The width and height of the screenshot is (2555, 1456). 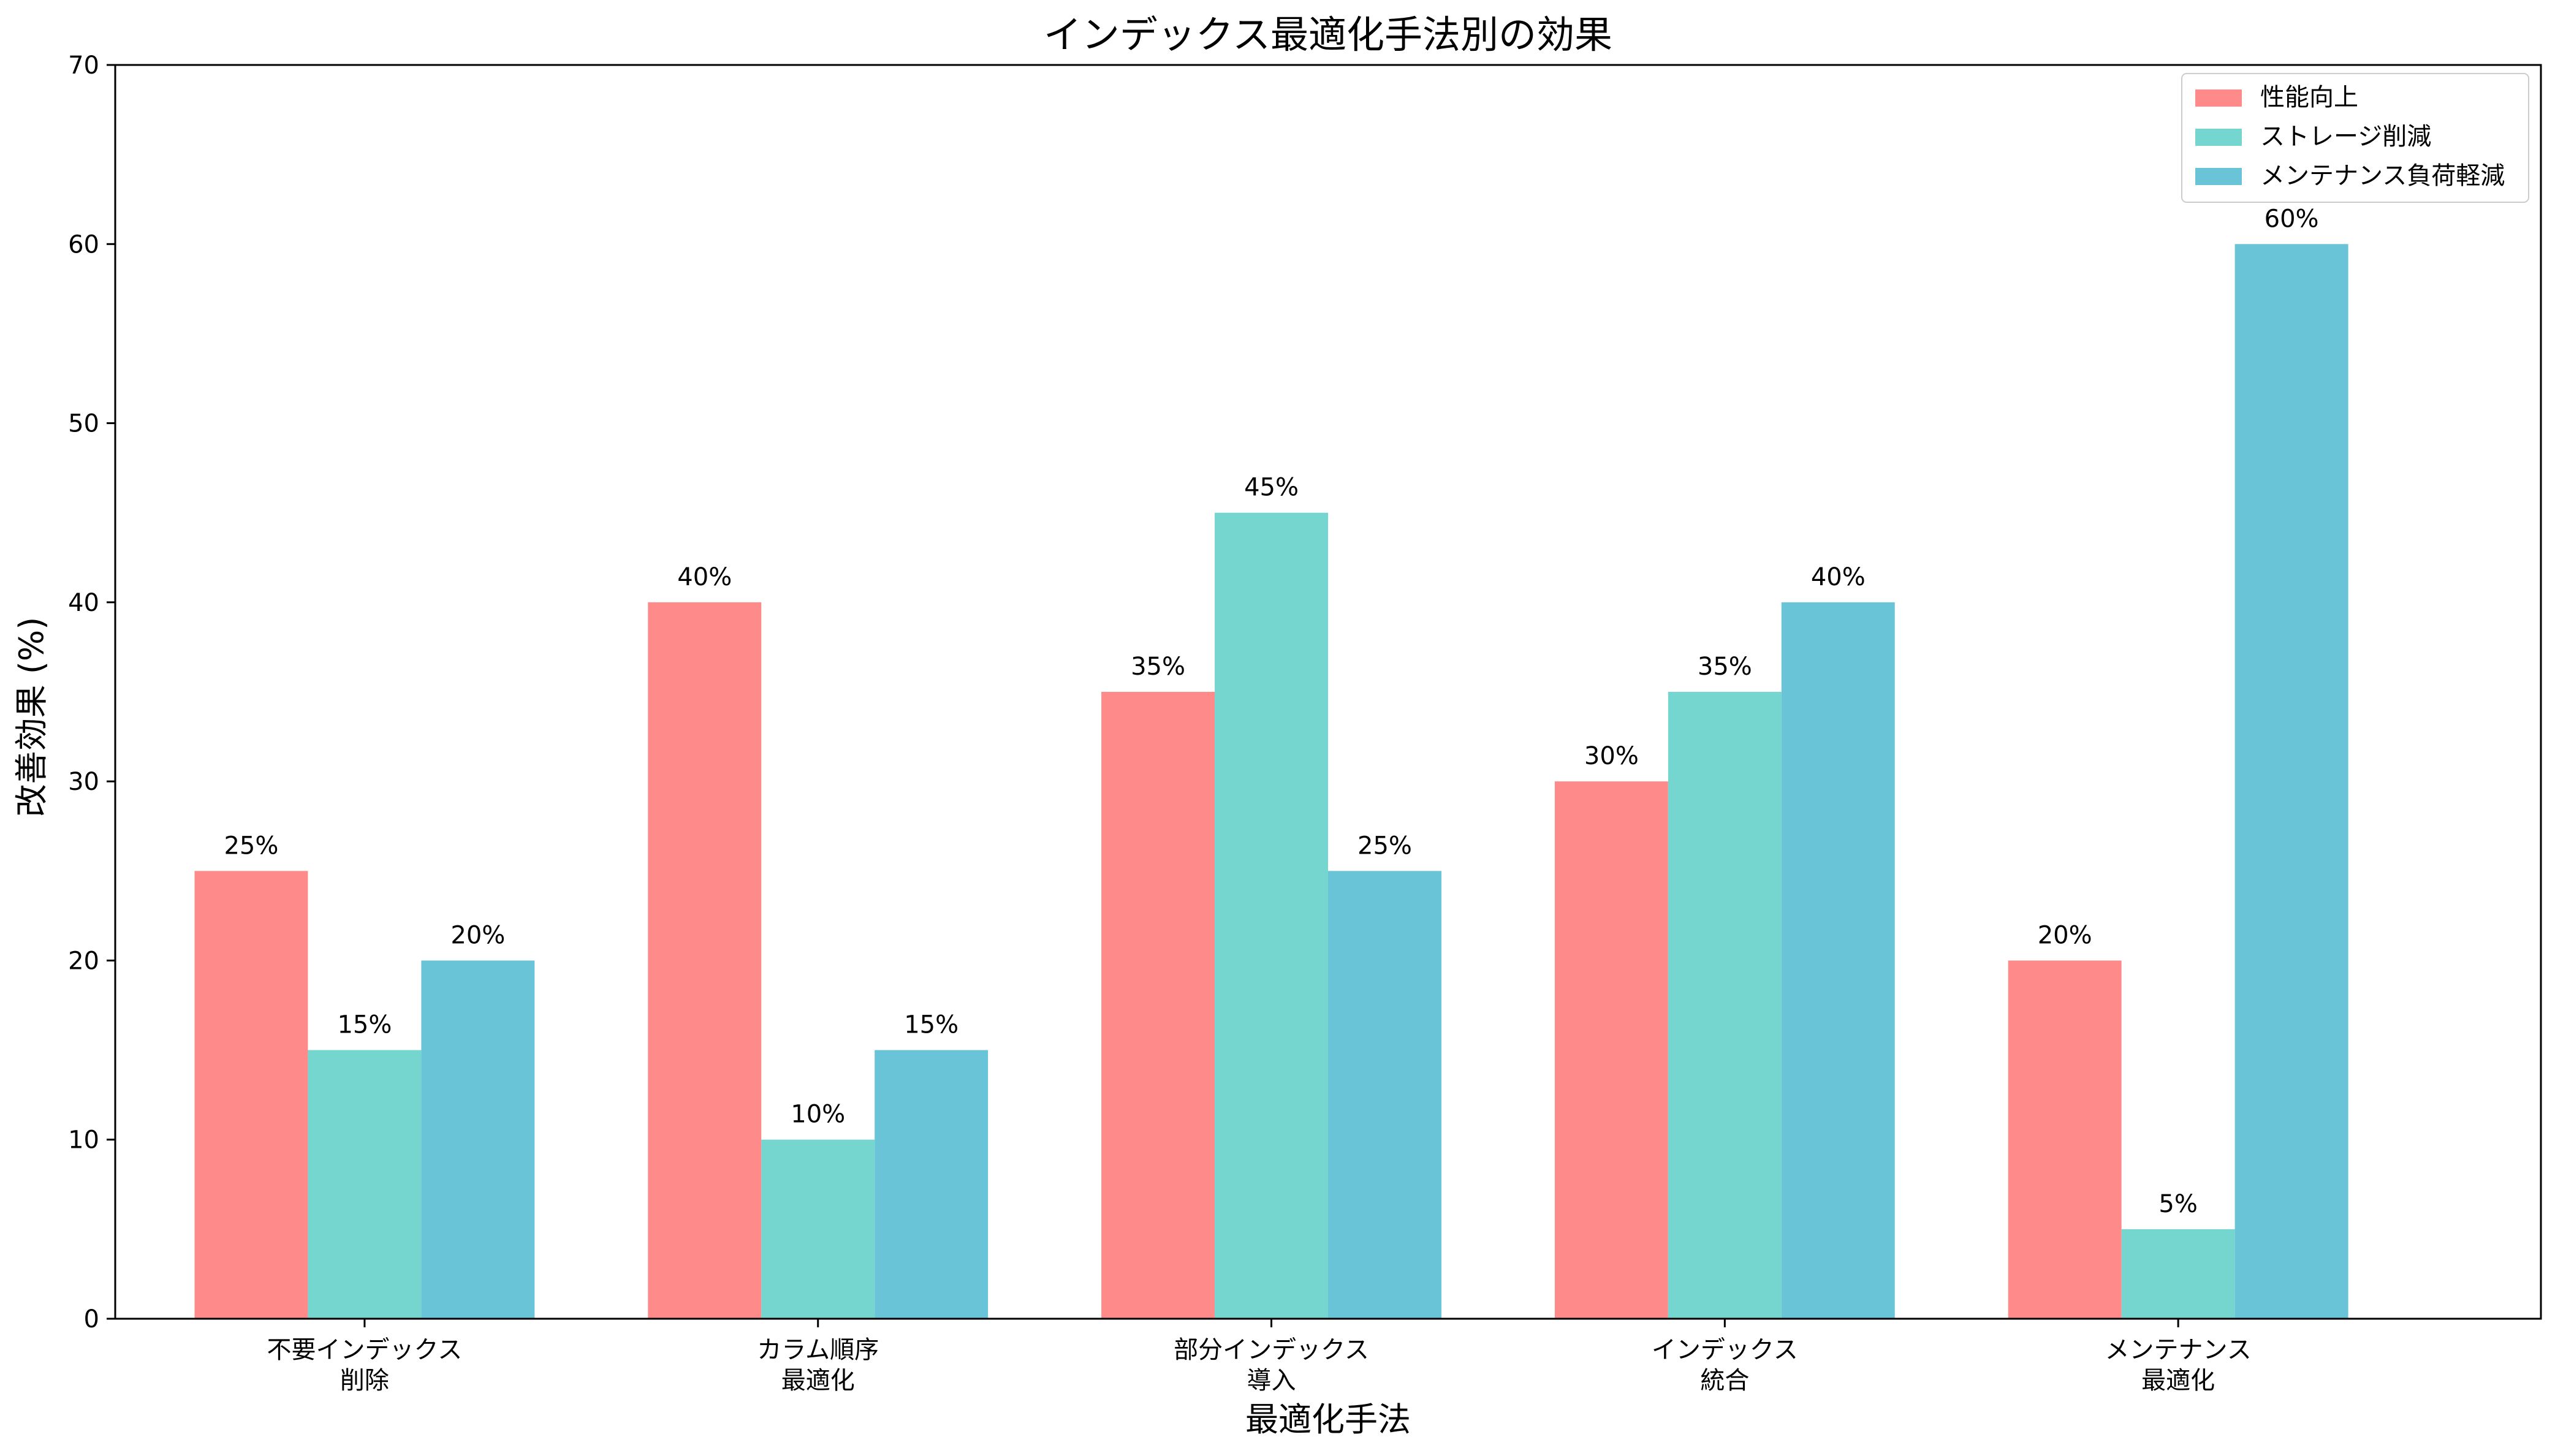 I want to click on y-tick-label-2: 20, so click(x=83, y=961).